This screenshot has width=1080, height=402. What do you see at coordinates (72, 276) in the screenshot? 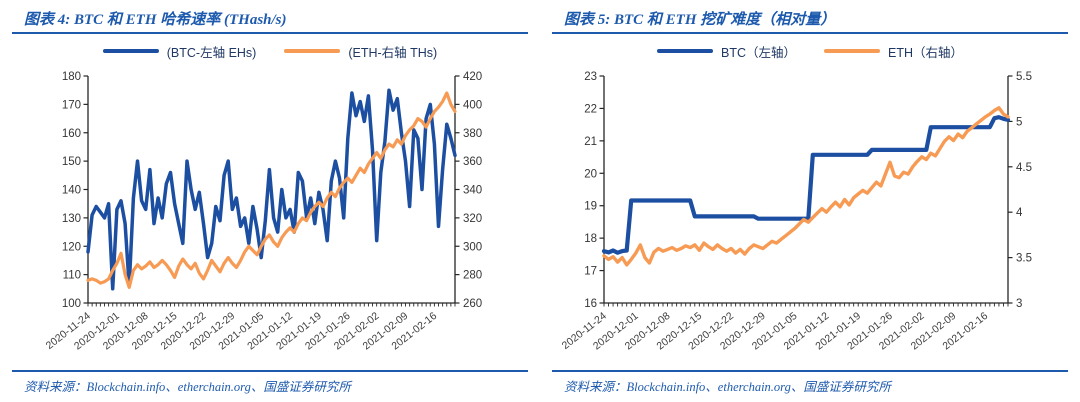
I see `svg-text: 110` at bounding box center [72, 276].